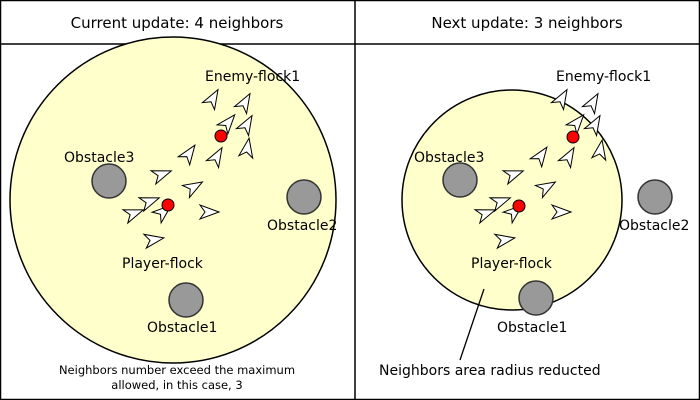  I want to click on left-obstacle3-label: Obstacle3, so click(99, 158).